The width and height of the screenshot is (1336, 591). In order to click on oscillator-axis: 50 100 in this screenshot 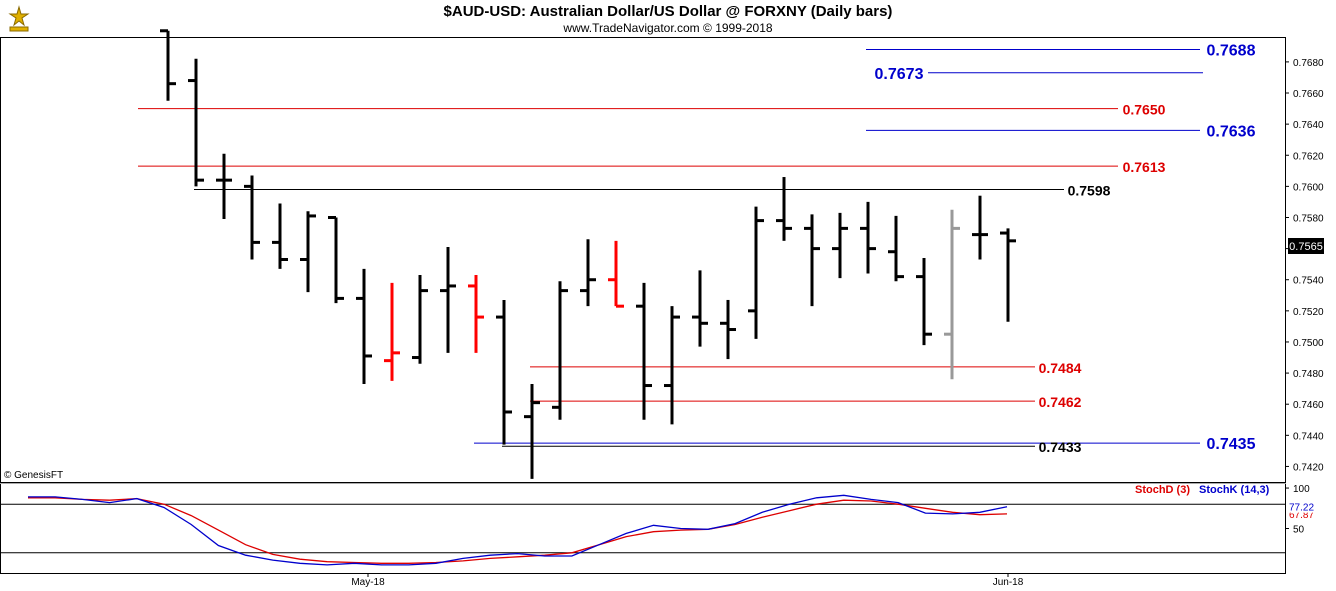, I will do `click(655, 519)`.